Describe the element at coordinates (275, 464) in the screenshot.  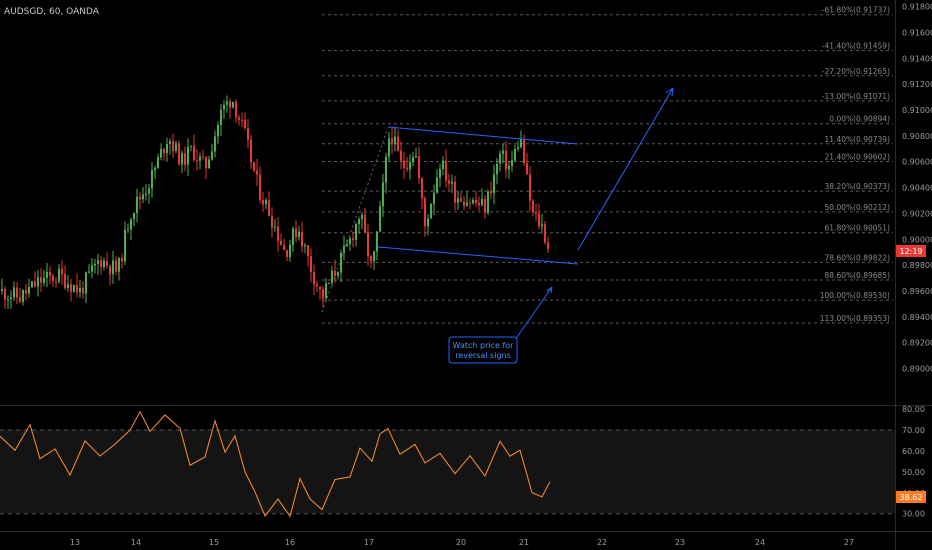
I see `rsi-line` at that location.